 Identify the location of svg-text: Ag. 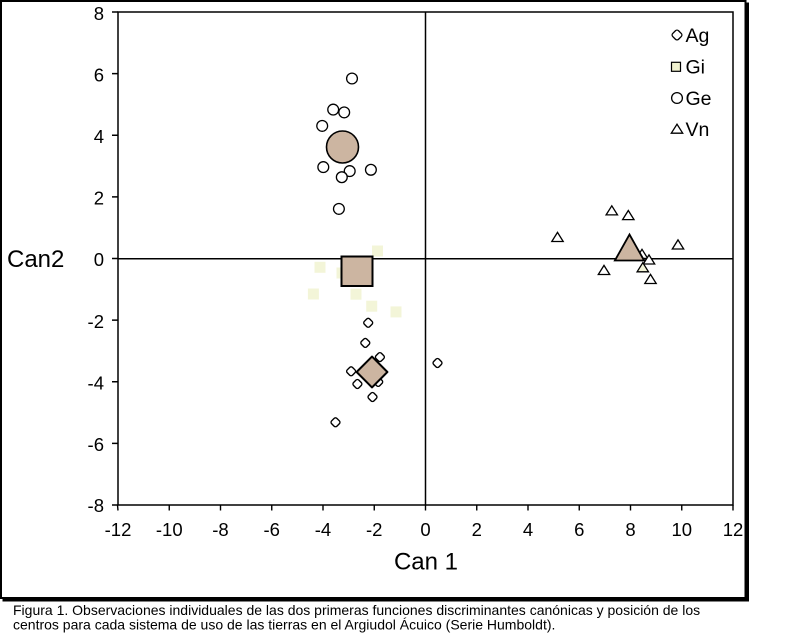
(698, 36).